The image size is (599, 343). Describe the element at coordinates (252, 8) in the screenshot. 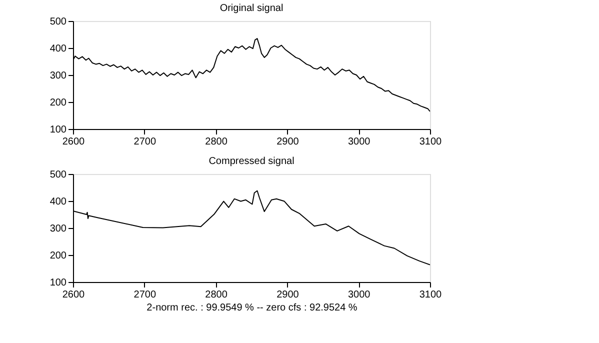

I see `chart-title: Original signal` at that location.